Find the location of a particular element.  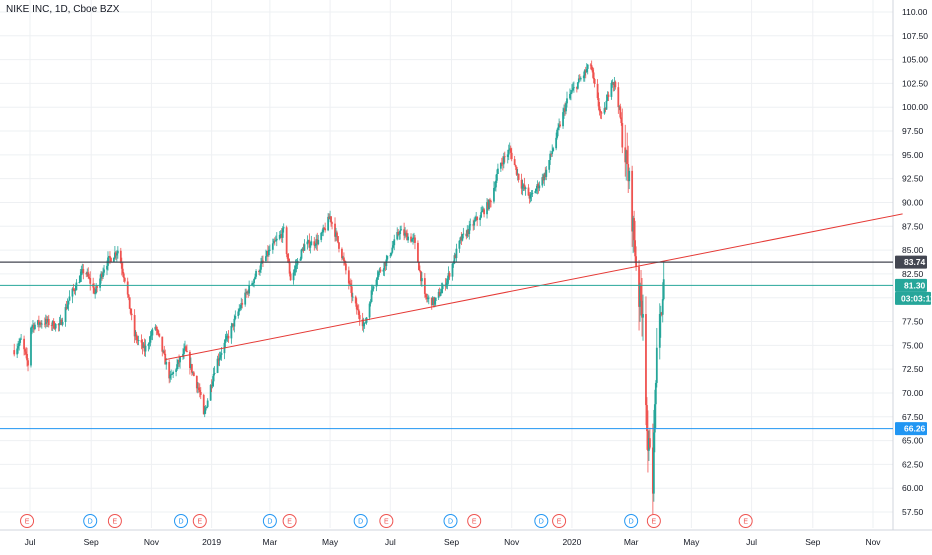

x-tick-label: Mar is located at coordinates (270, 542).